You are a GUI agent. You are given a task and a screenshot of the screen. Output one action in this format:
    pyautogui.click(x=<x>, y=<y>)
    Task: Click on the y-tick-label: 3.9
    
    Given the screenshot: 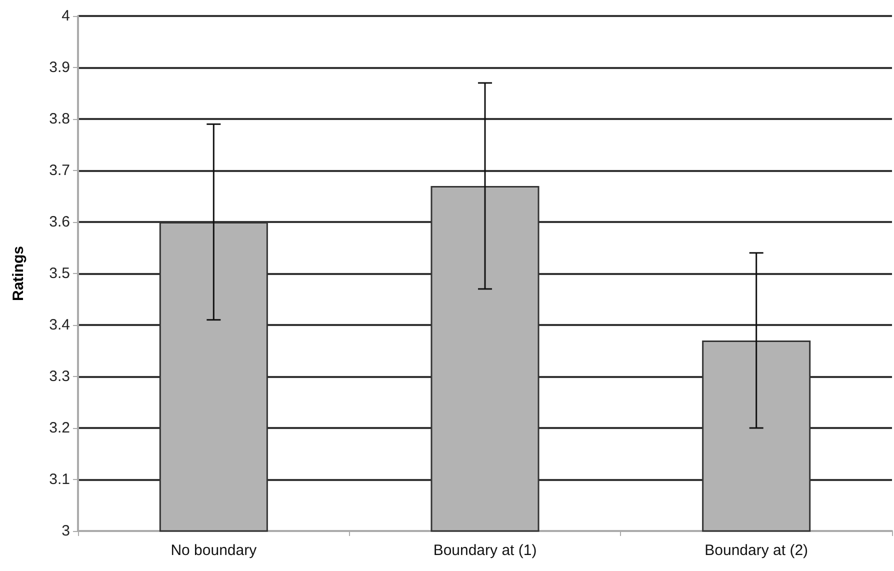 What is the action you would take?
    pyautogui.click(x=59, y=67)
    